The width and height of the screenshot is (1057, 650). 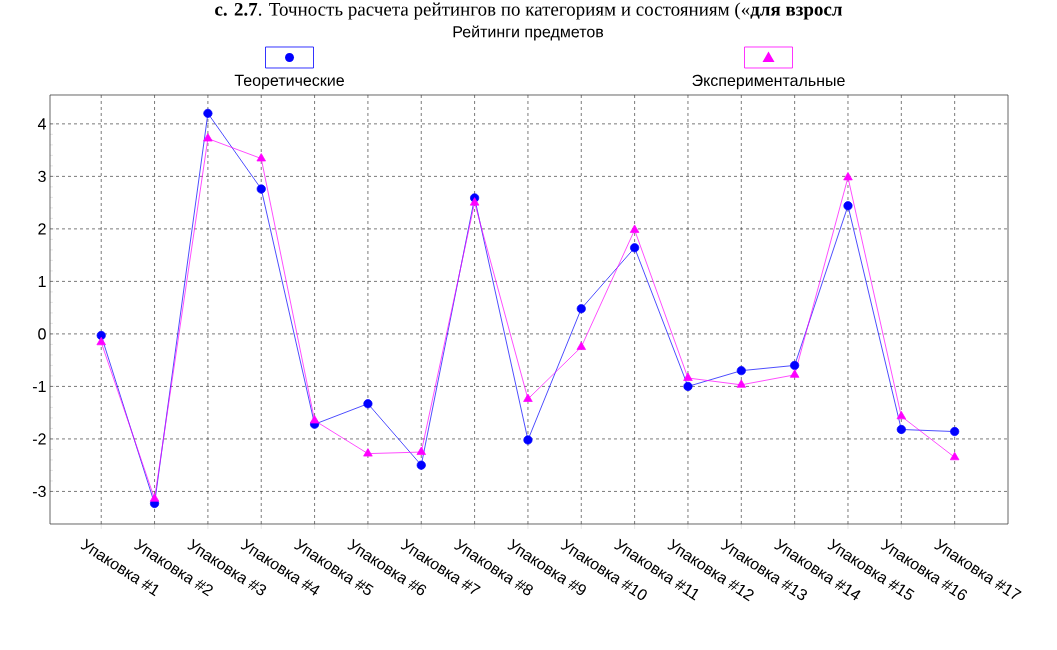 I want to click on legend-label: Экспериментальные, so click(x=768, y=82).